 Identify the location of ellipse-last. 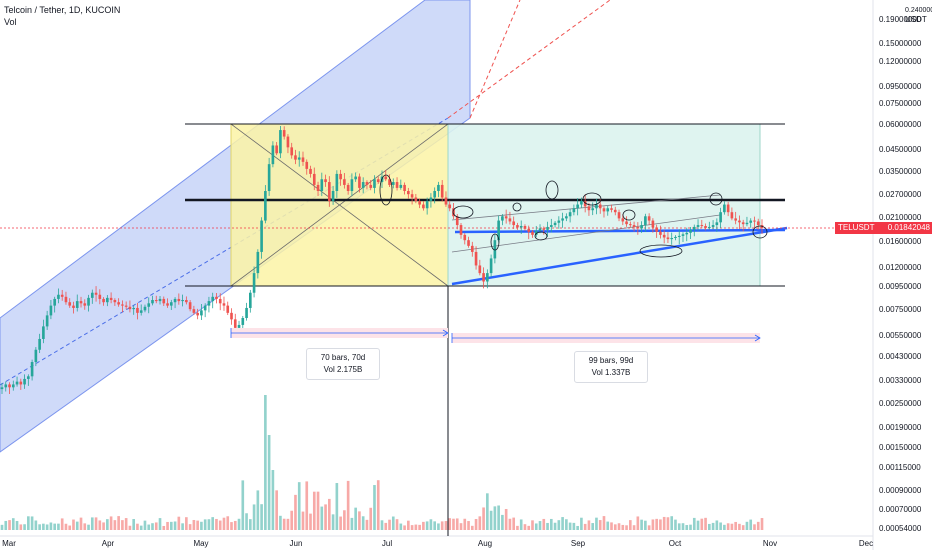
(760, 232).